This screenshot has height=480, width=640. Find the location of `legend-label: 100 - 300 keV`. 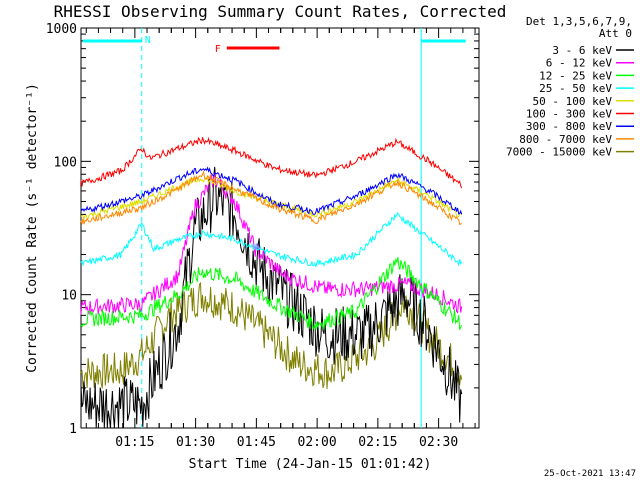

legend-label: 100 - 300 keV is located at coordinates (569, 114).